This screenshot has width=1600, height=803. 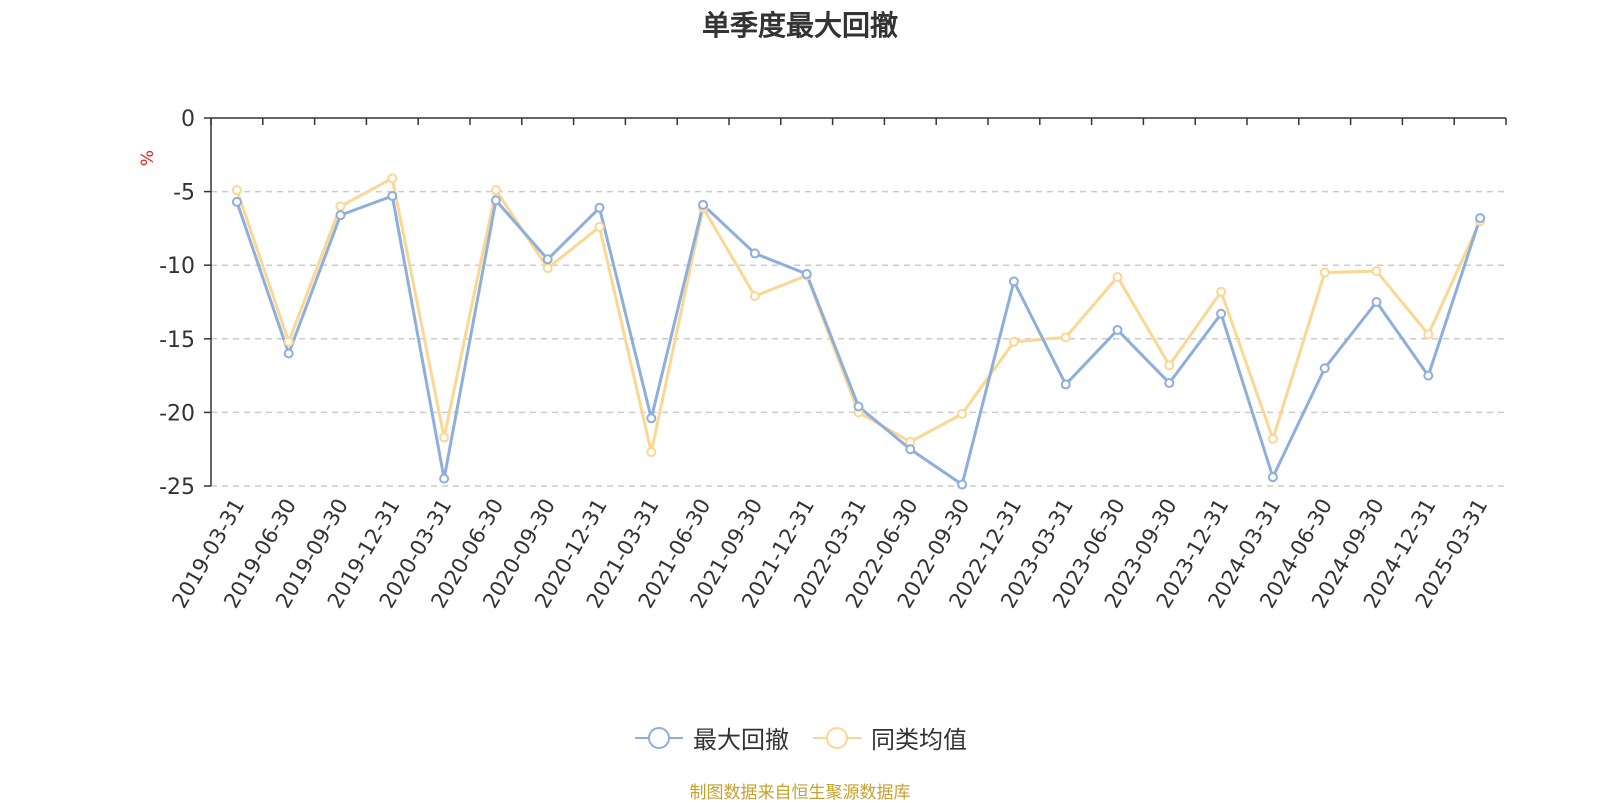 What do you see at coordinates (148, 158) in the screenshot?
I see `y-axis-unit-label: %` at bounding box center [148, 158].